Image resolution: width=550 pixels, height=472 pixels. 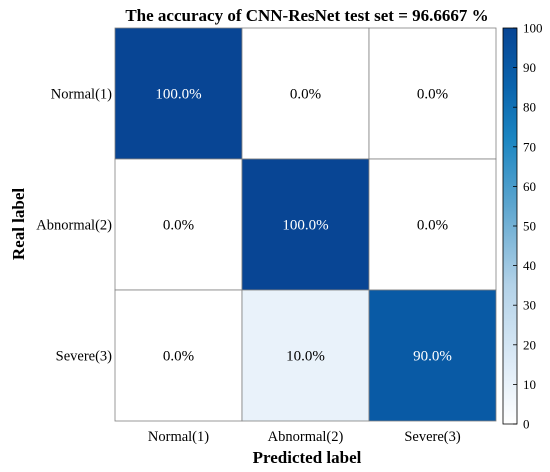 I want to click on x-tick-label: Abnormal(2), so click(x=306, y=437).